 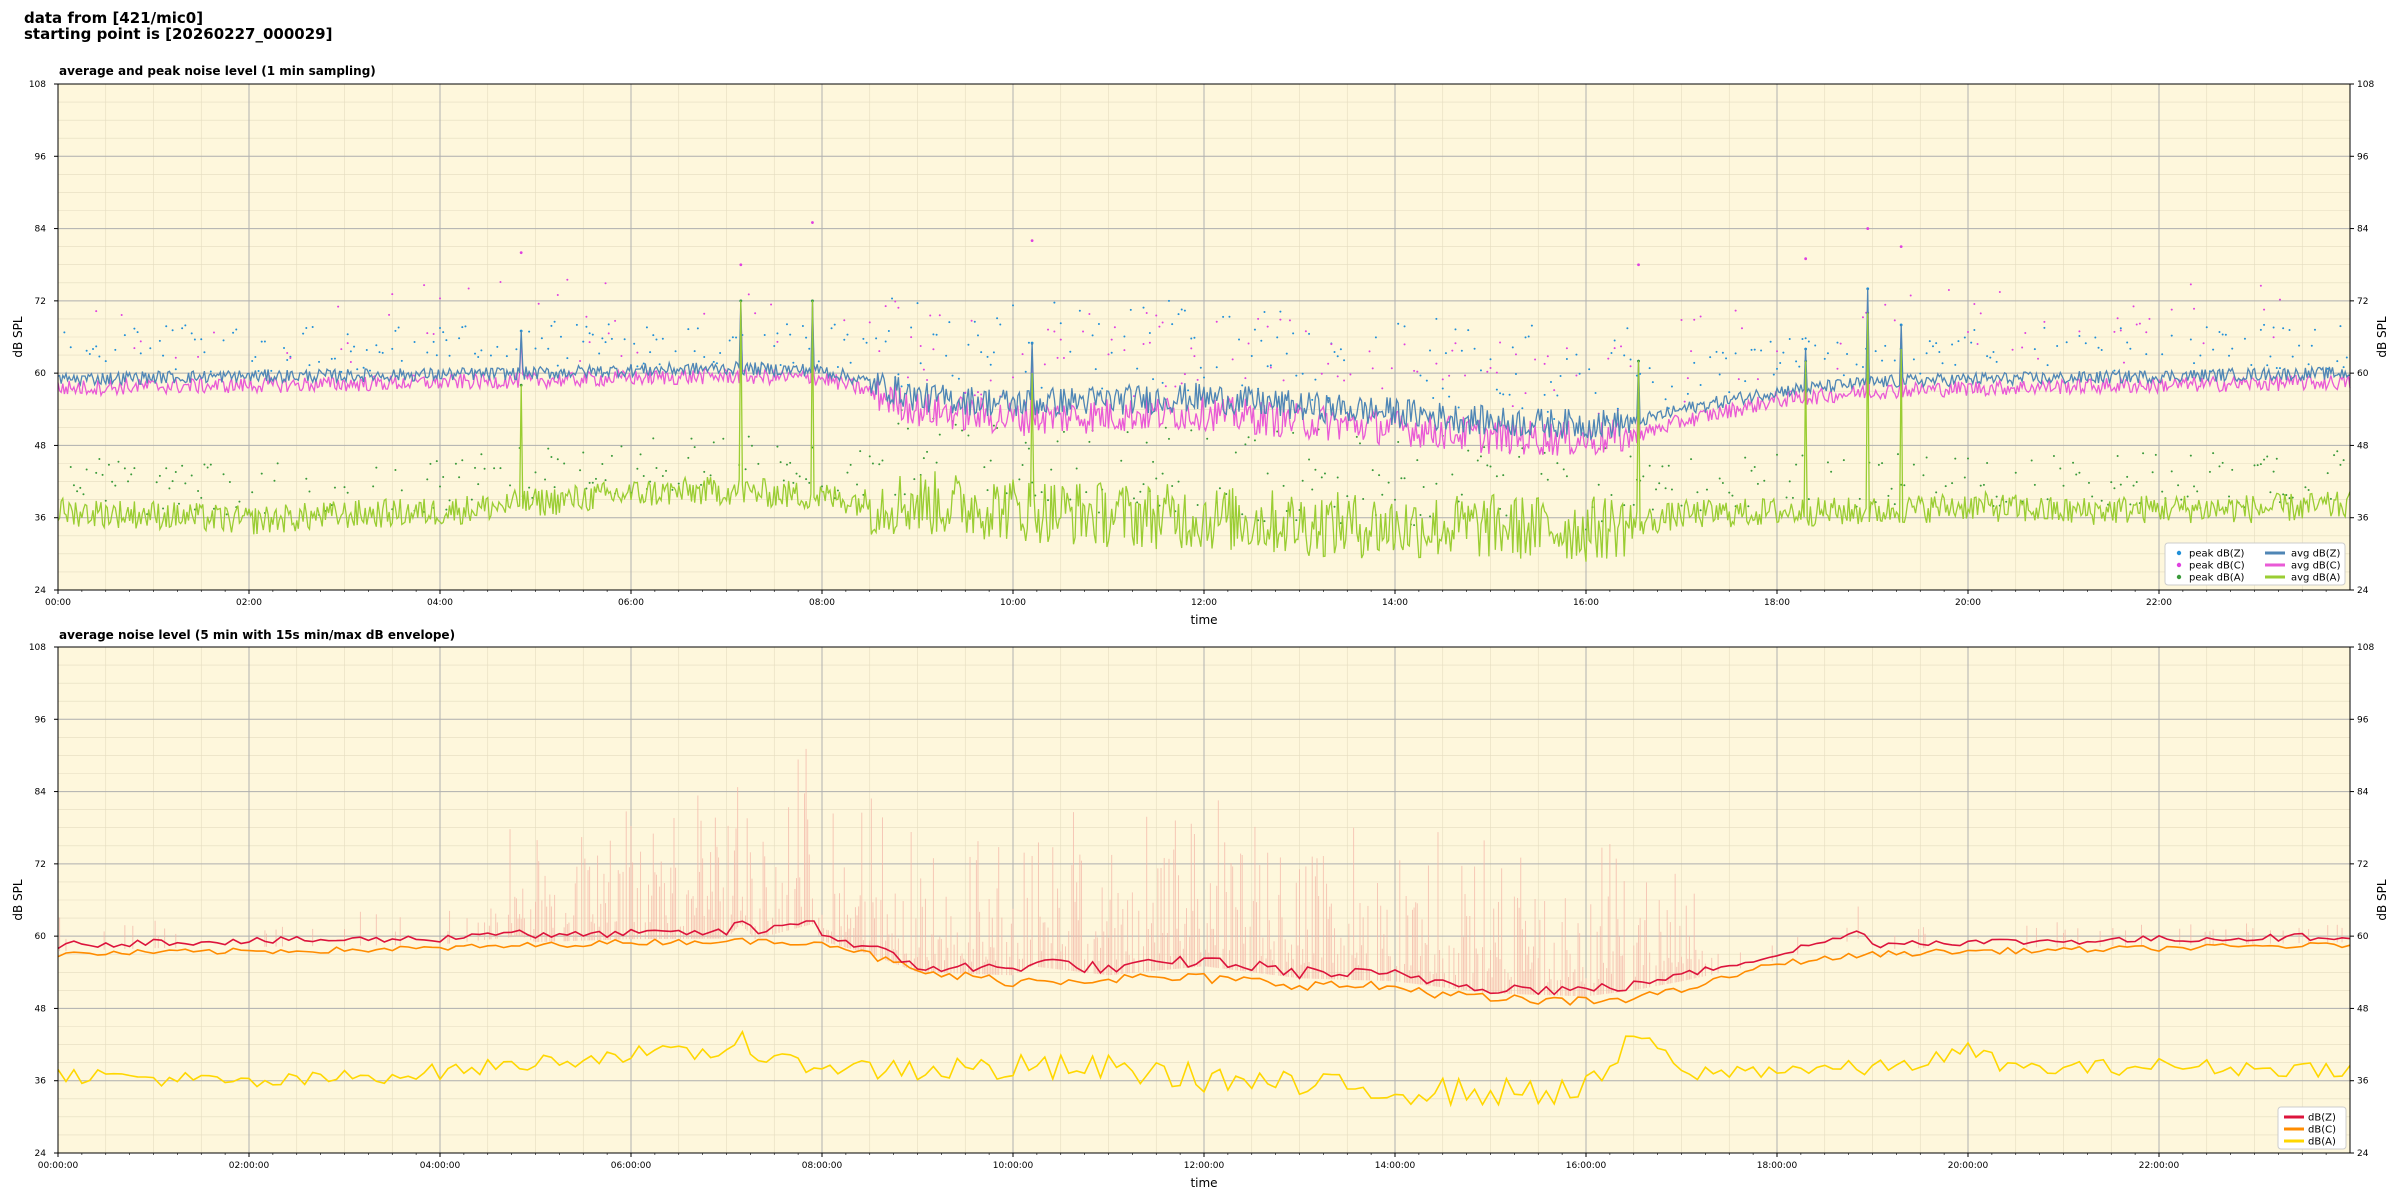 What do you see at coordinates (2322, 1130) in the screenshot?
I see `legend-label: dB(C)` at bounding box center [2322, 1130].